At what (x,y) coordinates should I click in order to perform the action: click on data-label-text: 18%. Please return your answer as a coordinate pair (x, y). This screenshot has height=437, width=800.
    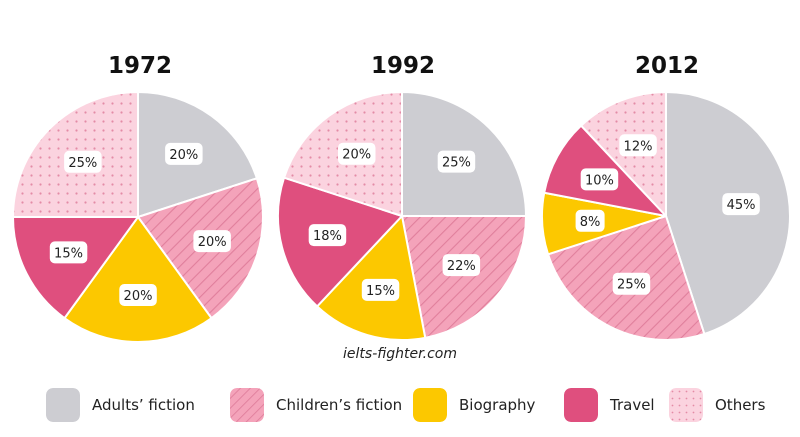
    Looking at the image, I should click on (327, 236).